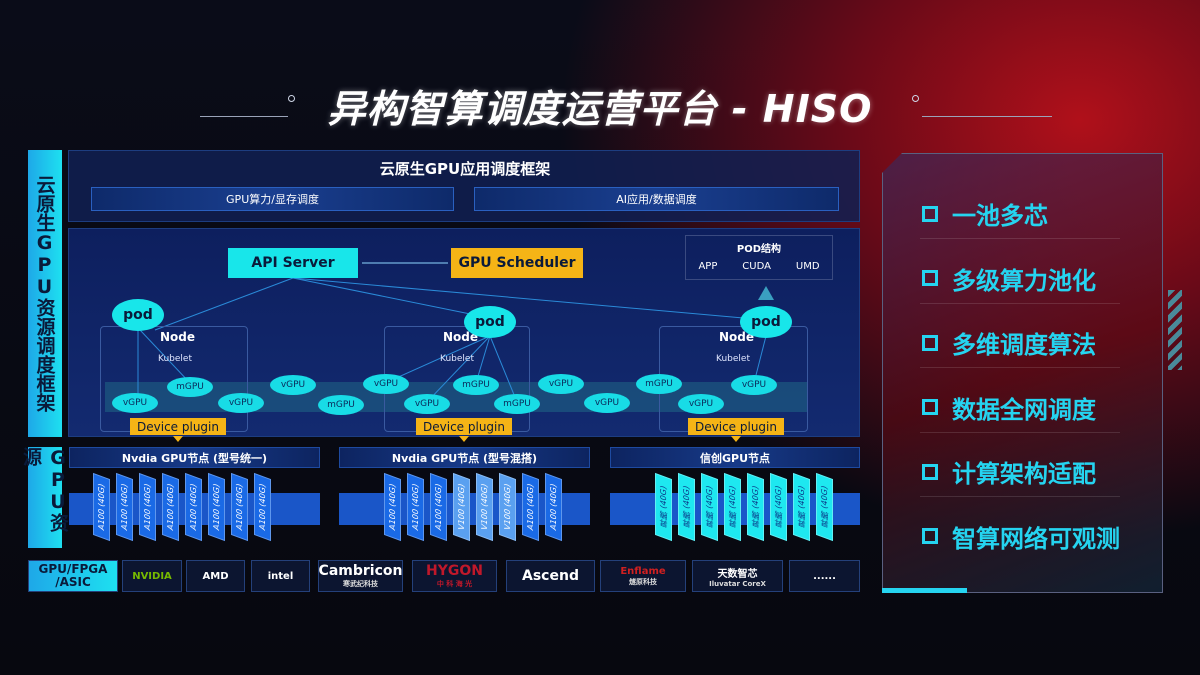 The height and width of the screenshot is (675, 1200). What do you see at coordinates (756, 266) in the screenshot?
I see `pod-item-cuda: CUDA` at bounding box center [756, 266].